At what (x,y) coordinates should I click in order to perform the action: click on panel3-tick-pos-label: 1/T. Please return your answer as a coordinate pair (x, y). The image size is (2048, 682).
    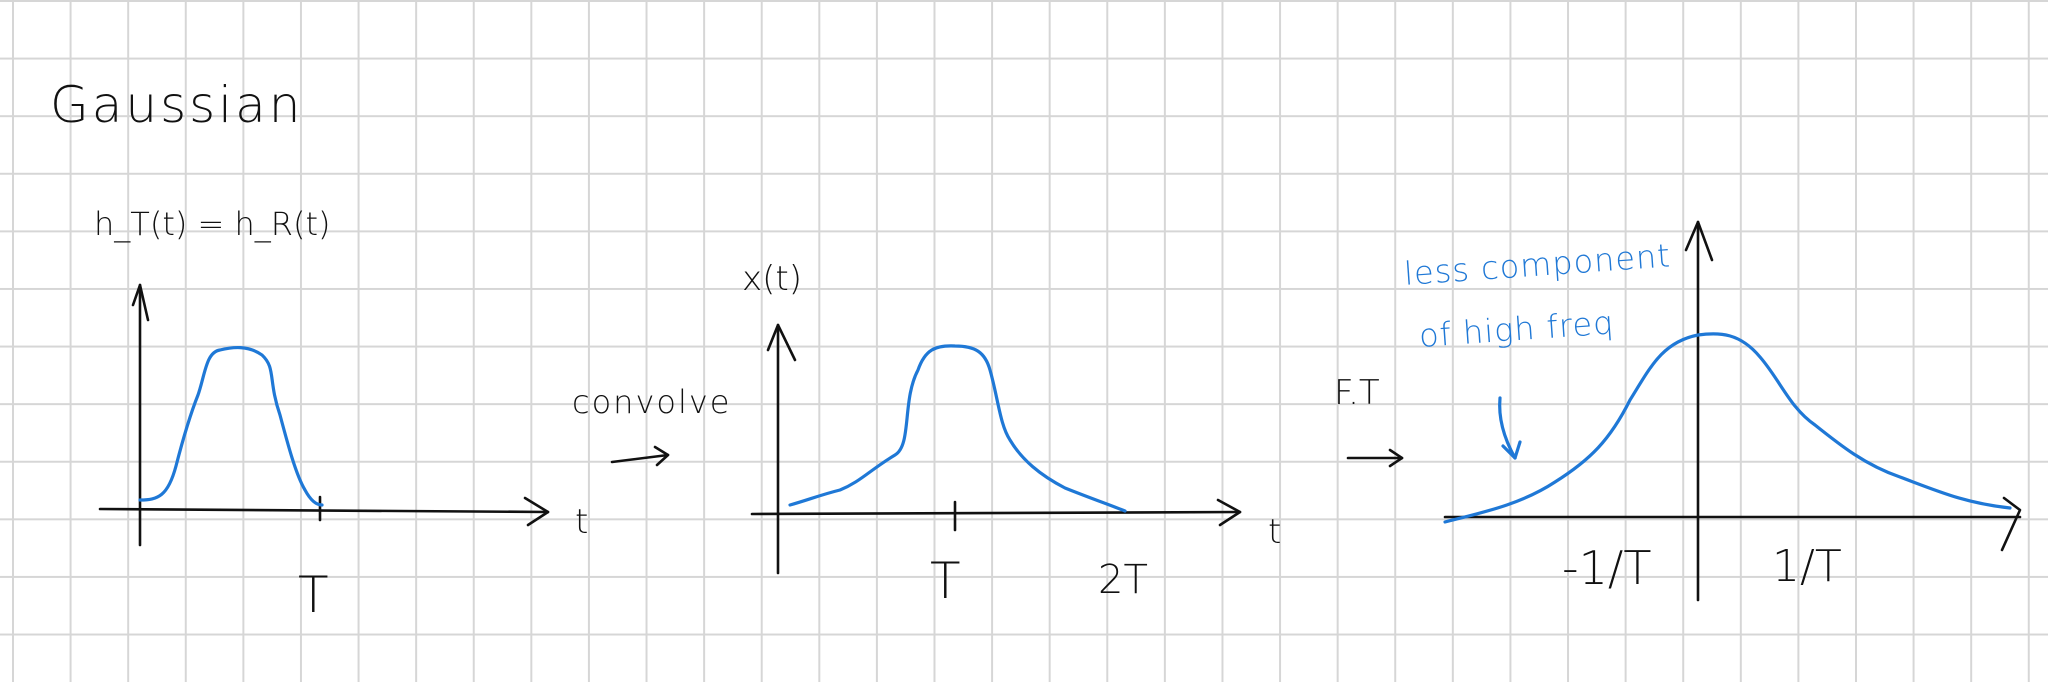
    Looking at the image, I should click on (1807, 566).